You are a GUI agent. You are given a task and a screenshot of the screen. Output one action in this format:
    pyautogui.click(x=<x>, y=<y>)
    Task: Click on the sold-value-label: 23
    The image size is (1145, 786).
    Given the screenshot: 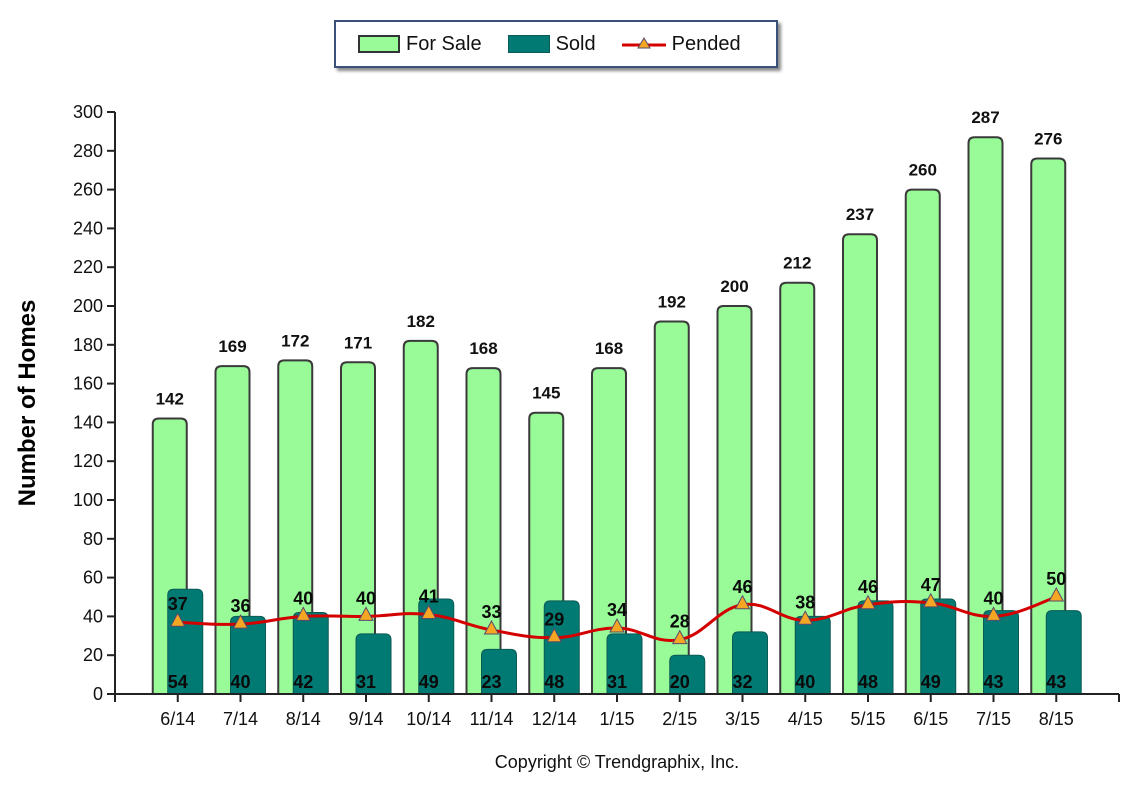 What is the action you would take?
    pyautogui.click(x=491, y=682)
    